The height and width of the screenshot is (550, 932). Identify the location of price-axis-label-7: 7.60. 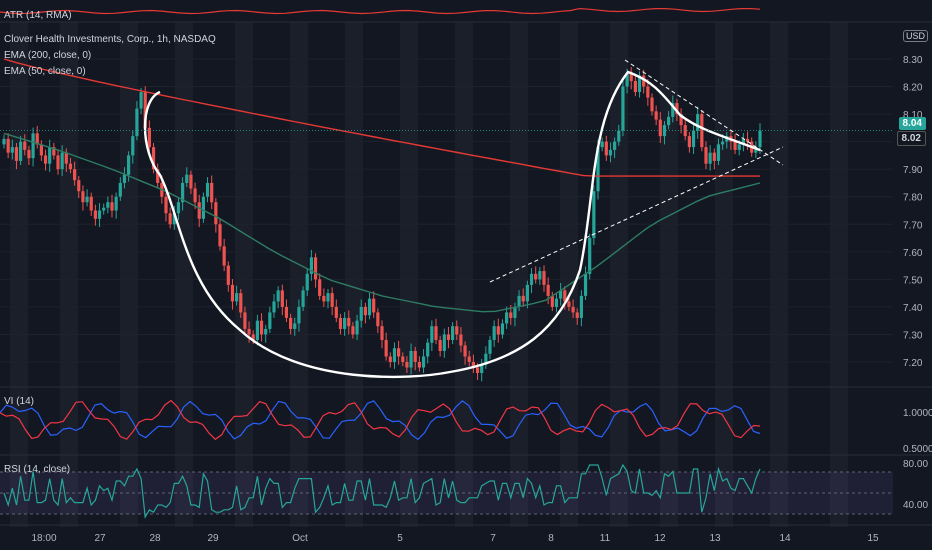
(913, 253).